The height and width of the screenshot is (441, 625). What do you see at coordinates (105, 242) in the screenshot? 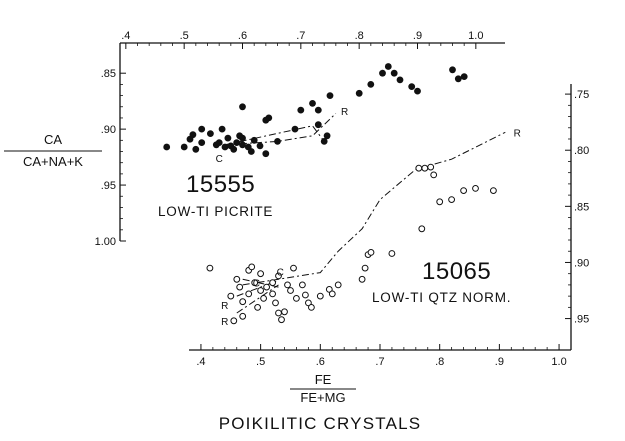
I see `upper-y-tick-label: 1.00` at bounding box center [105, 242].